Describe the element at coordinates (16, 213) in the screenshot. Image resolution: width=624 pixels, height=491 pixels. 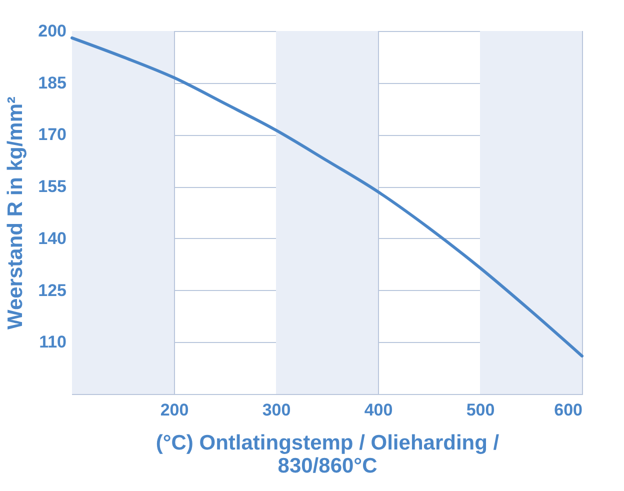
I see `y-axis-title: Weerstand R in kg/mm²` at that location.